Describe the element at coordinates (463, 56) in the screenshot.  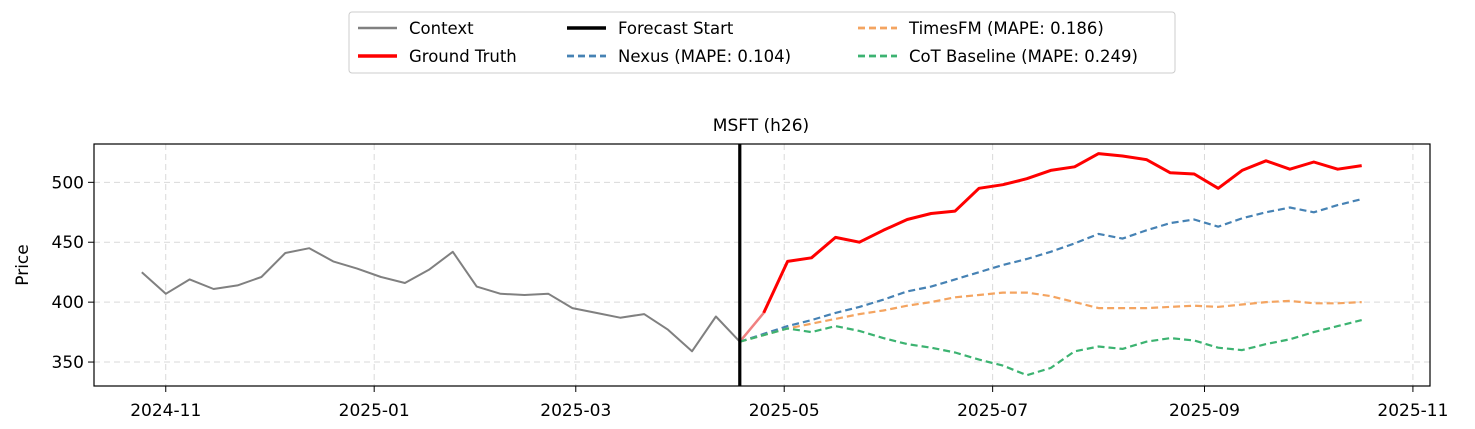
I see `legend-label-1: Ground Truth` at that location.